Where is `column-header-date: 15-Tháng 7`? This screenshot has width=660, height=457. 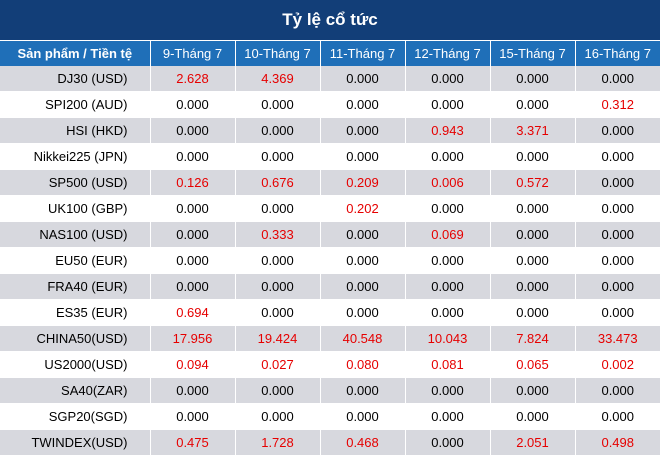
column-header-date: 15-Tháng 7 is located at coordinates (533, 53).